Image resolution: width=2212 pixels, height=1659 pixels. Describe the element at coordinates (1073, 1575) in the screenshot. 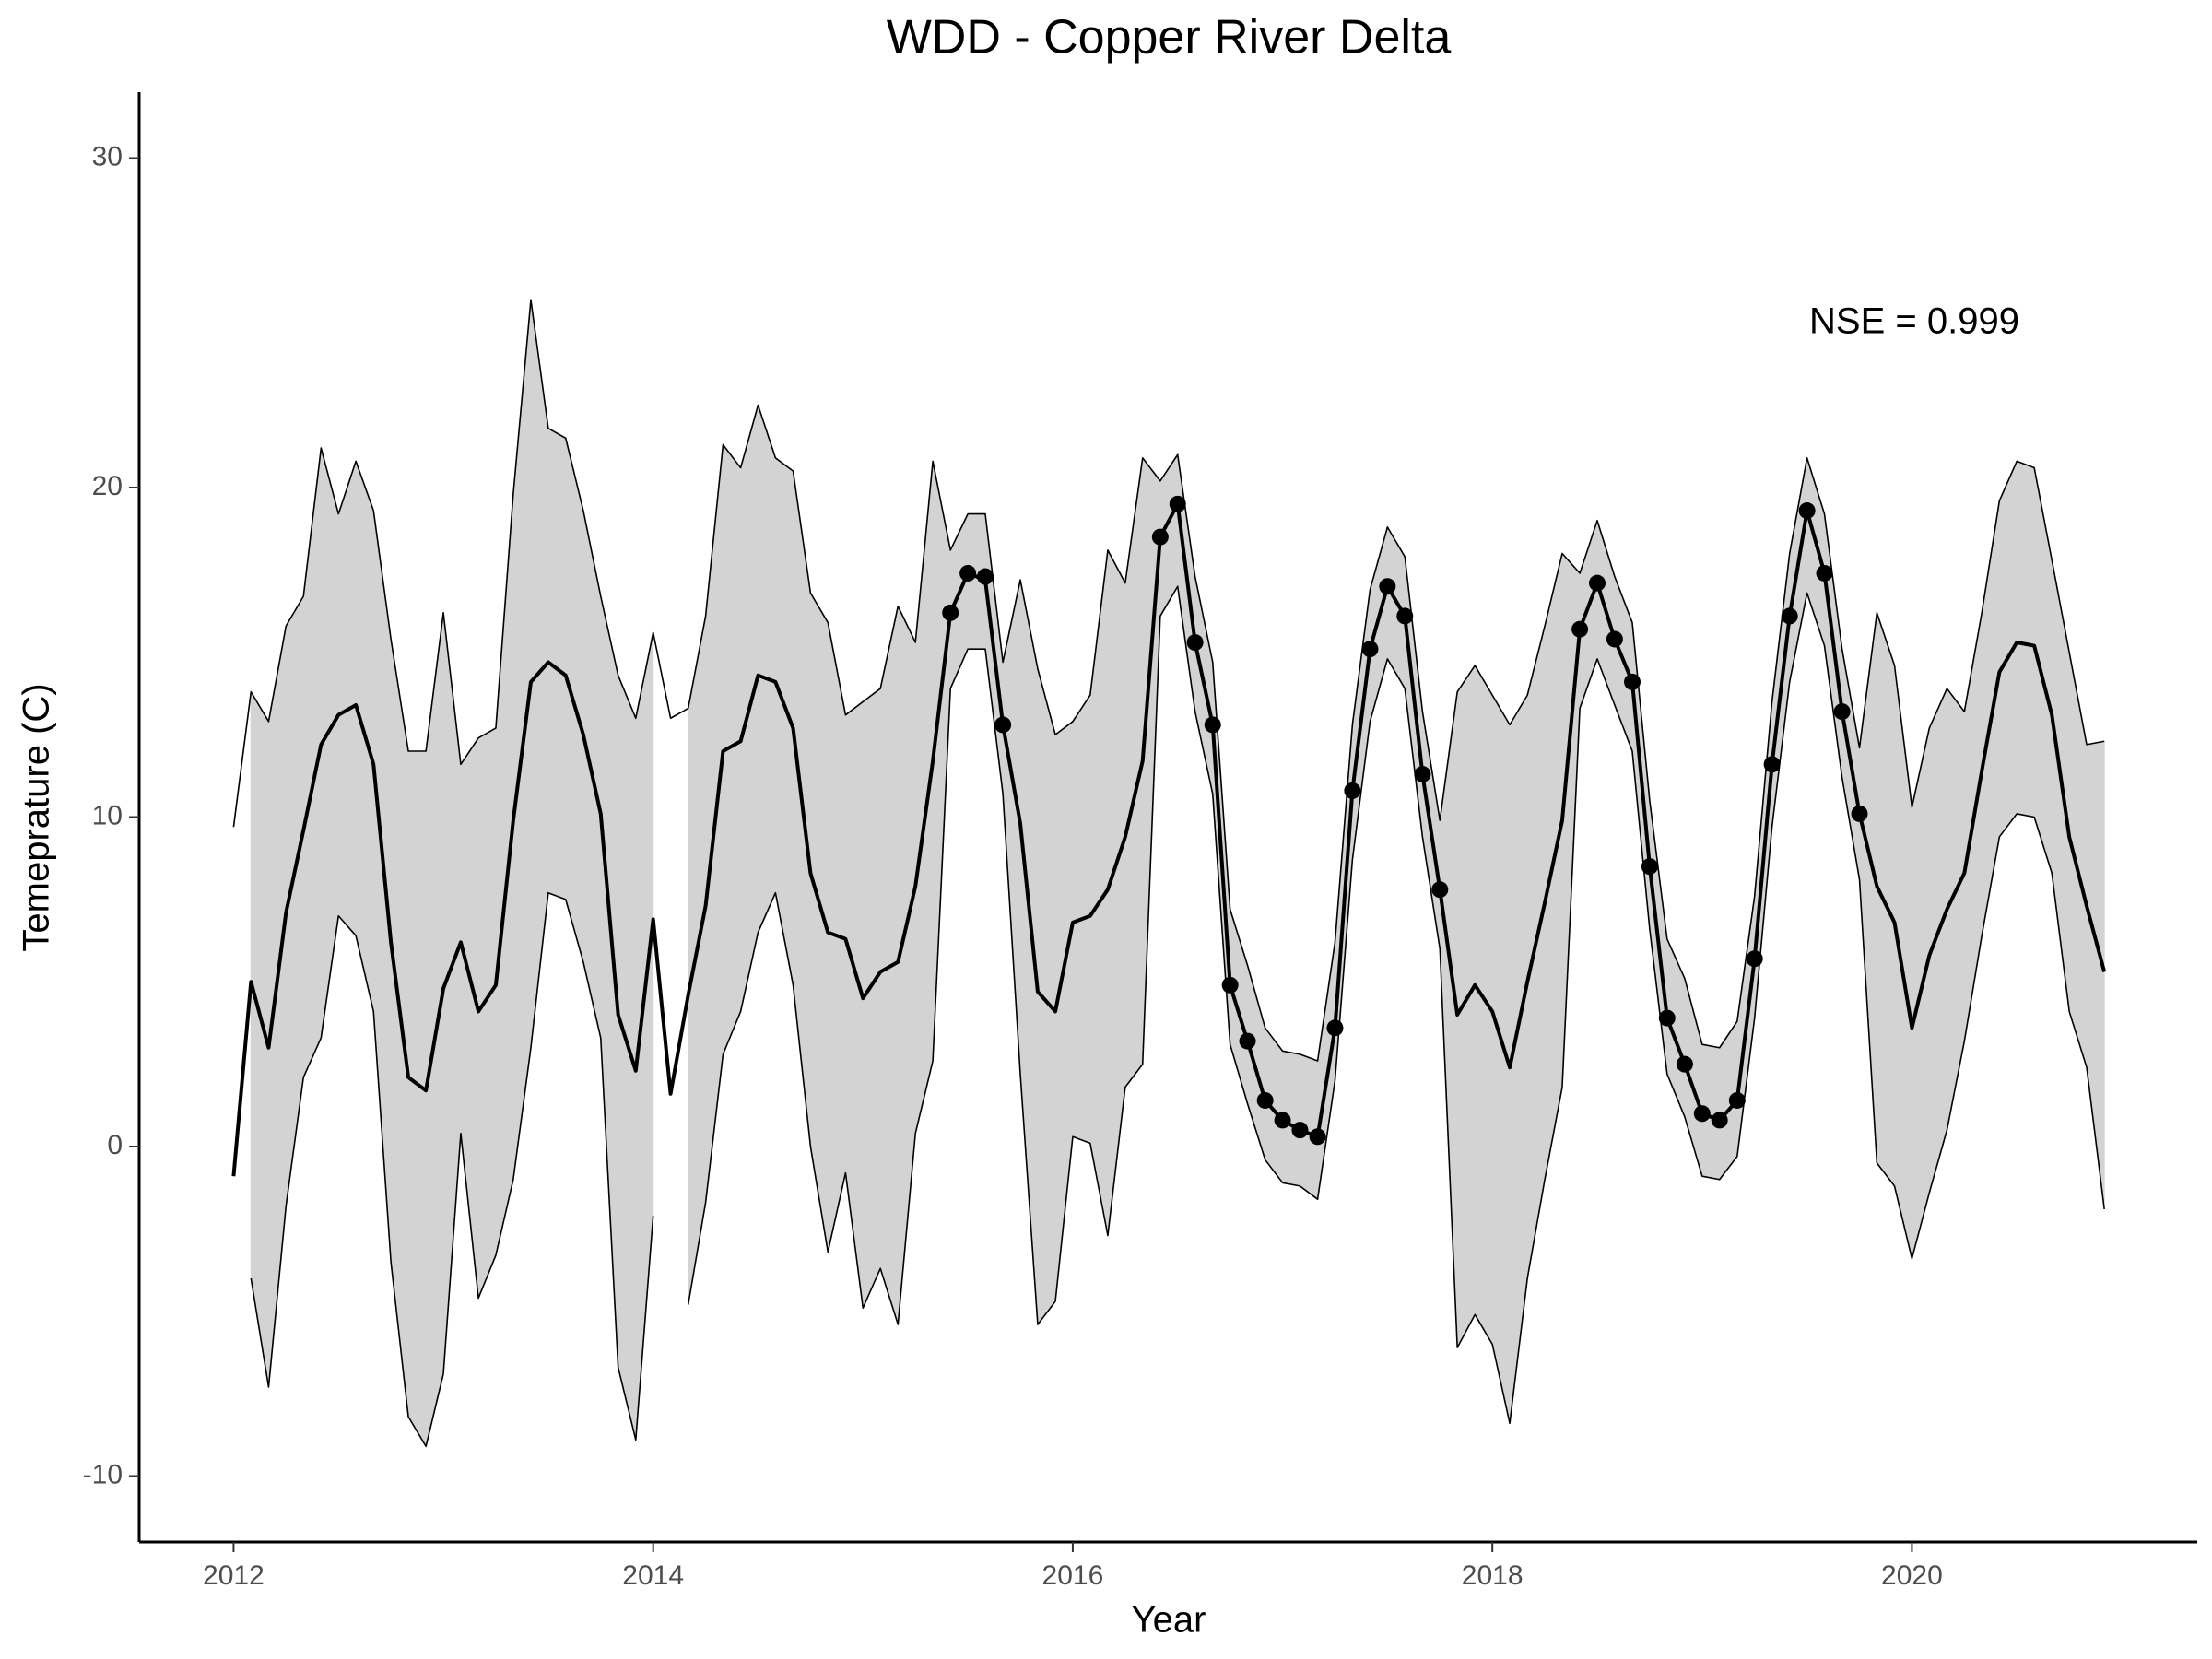

I see `x-tick-label: 2016` at that location.